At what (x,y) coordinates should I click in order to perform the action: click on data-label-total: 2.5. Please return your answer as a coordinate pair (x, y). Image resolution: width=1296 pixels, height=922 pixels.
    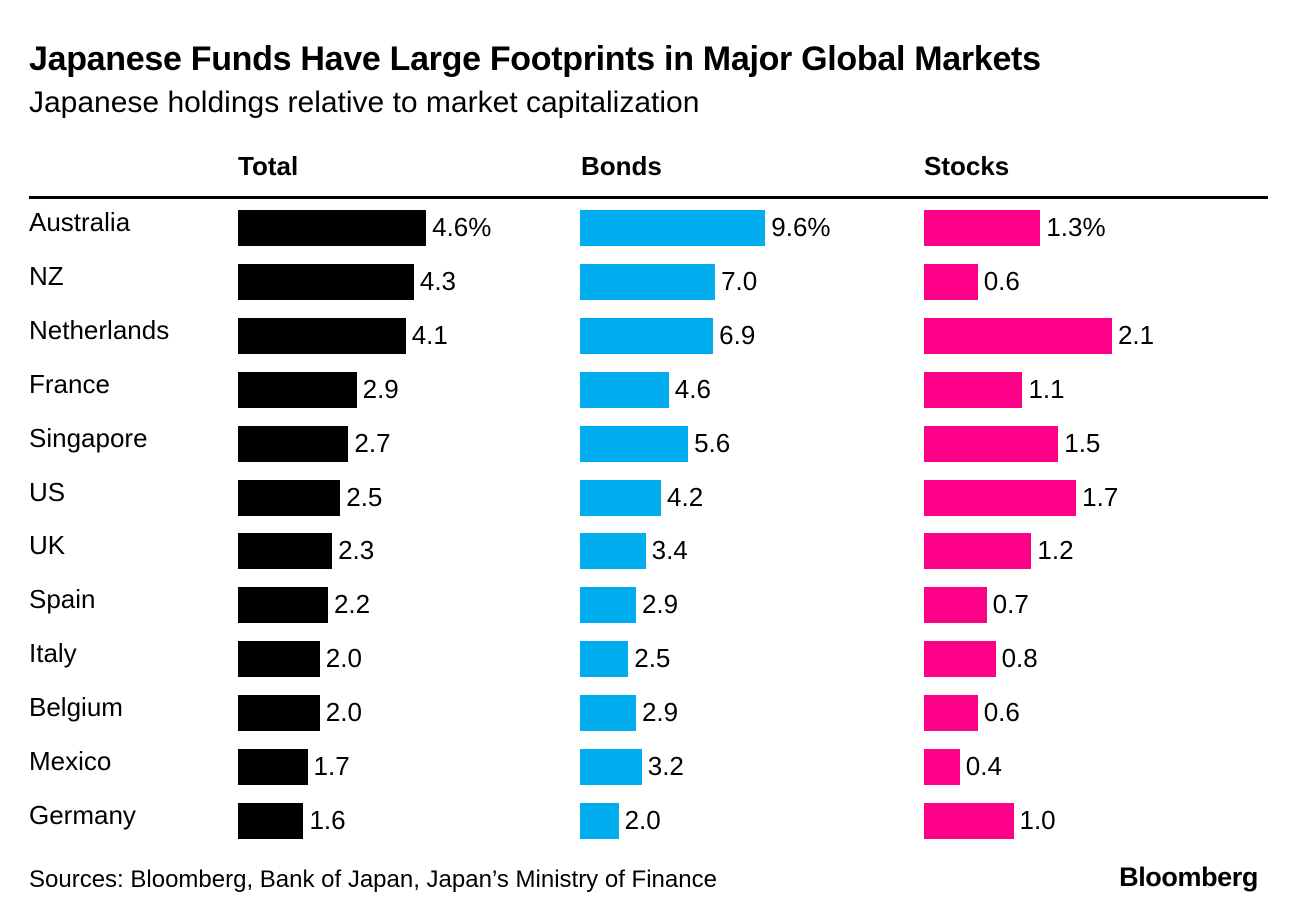
    Looking at the image, I should click on (364, 496).